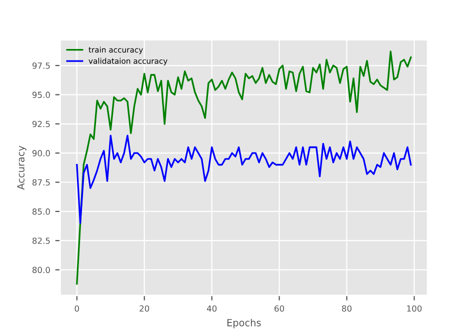 The width and height of the screenshot is (474, 332). Describe the element at coordinates (41, 270) in the screenshot. I see `y-tick-label: 80.0` at that location.